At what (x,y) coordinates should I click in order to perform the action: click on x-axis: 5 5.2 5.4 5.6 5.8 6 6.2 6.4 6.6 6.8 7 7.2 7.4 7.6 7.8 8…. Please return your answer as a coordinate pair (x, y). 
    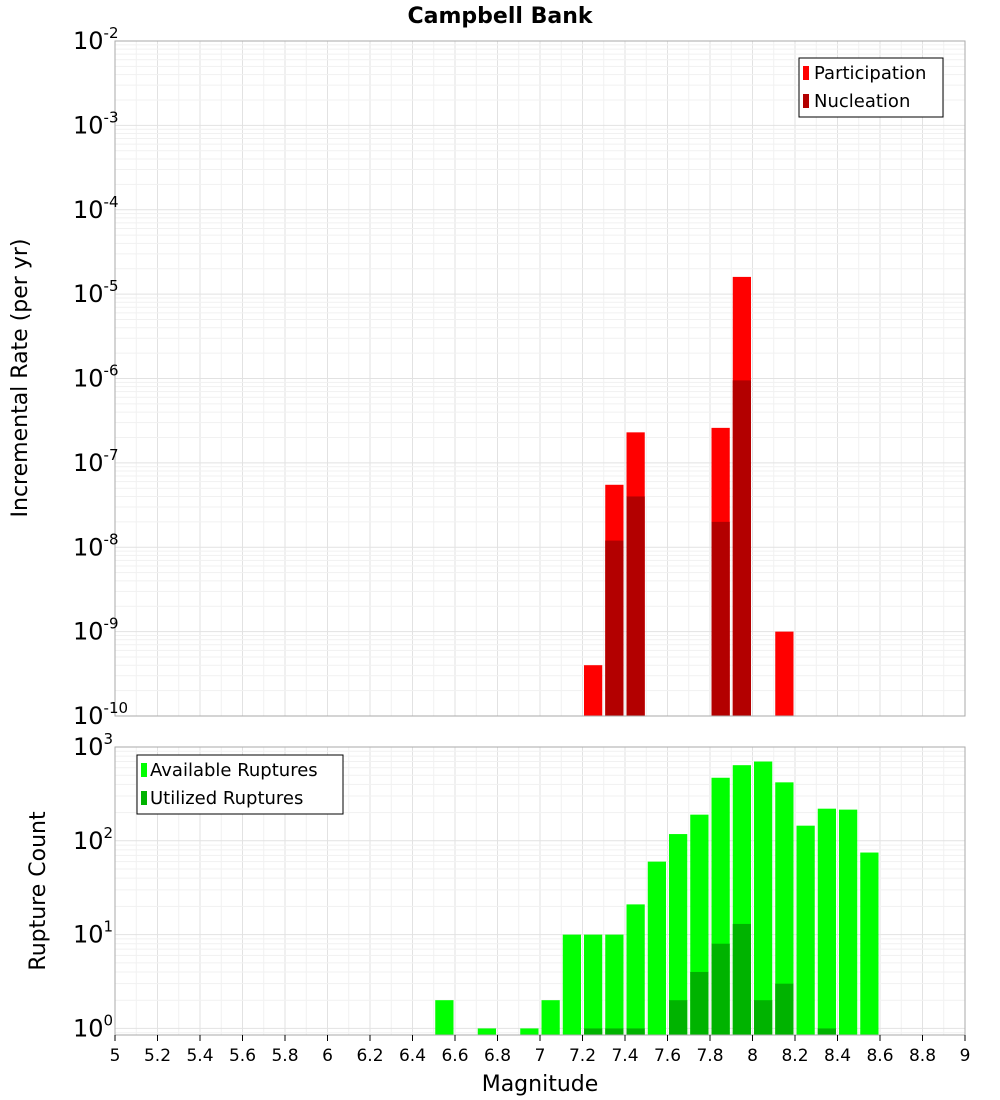
    Looking at the image, I should click on (540, 1050).